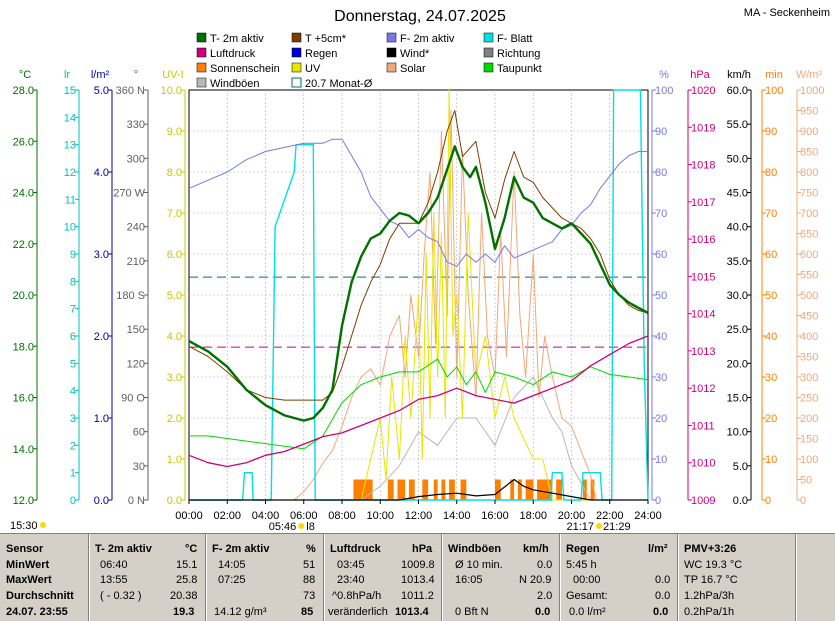 This screenshot has width=835, height=621. I want to click on tick-label-solar: 750, so click(809, 194).